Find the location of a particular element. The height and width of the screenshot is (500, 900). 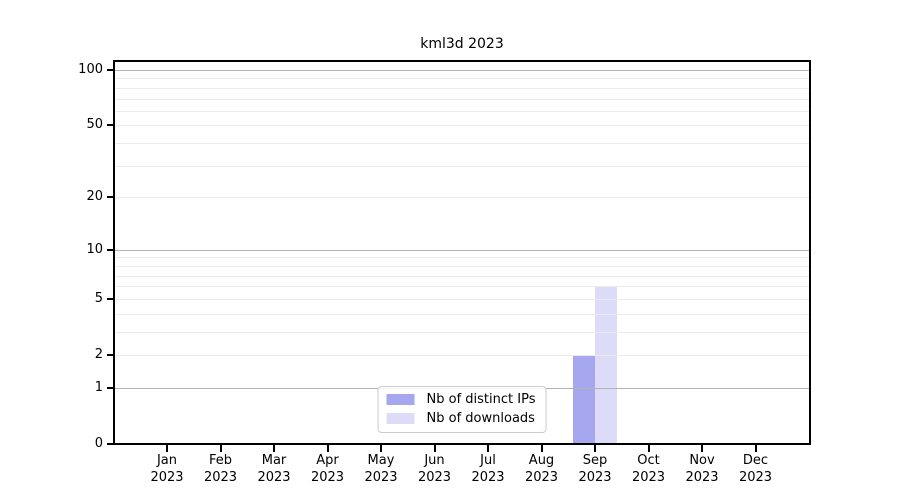

y-axis-spine-left is located at coordinates (114, 252).